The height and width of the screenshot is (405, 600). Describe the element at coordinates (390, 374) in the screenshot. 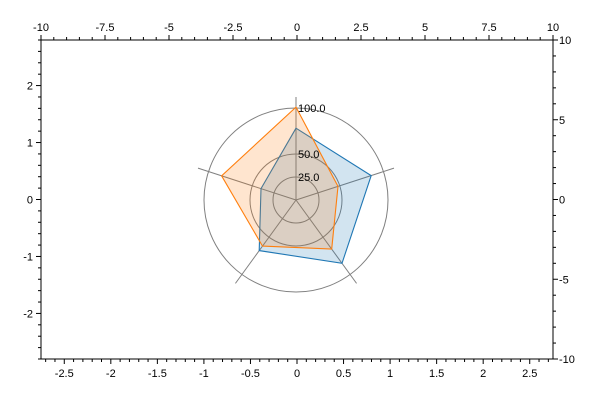

I see `bottom-axis-tick-label: 1` at that location.